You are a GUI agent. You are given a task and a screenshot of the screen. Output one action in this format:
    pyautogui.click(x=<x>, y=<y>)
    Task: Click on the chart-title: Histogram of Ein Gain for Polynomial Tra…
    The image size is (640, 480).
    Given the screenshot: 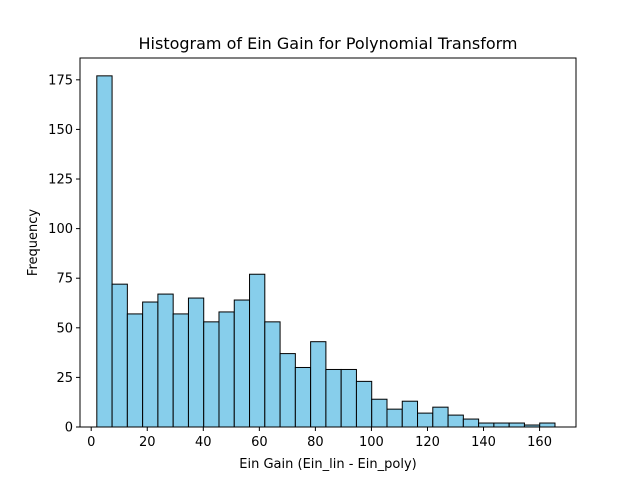 What is the action you would take?
    pyautogui.click(x=328, y=43)
    